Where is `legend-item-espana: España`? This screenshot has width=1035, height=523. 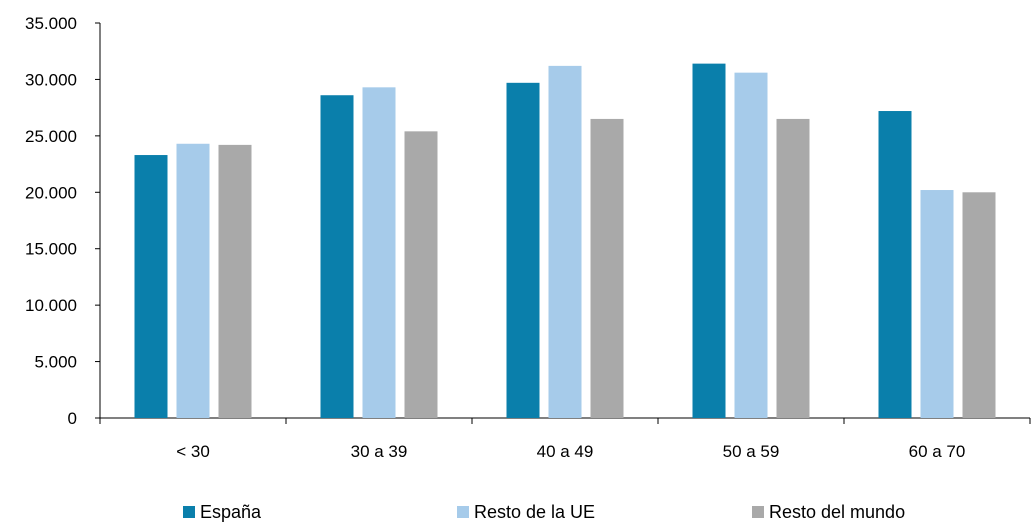
legend-item-espana: España is located at coordinates (222, 512).